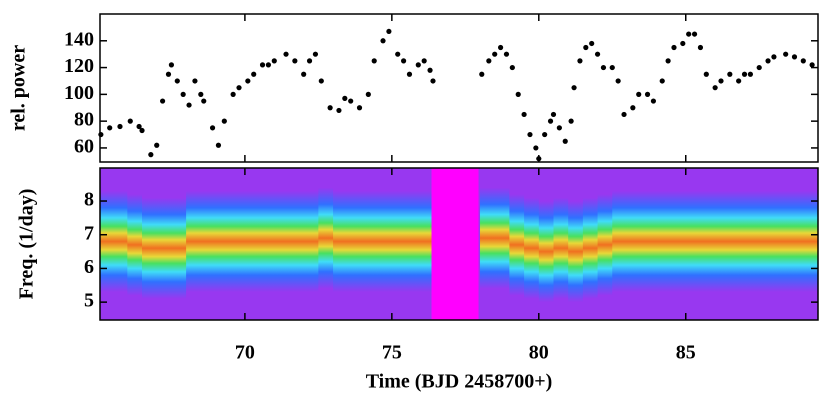 The height and width of the screenshot is (401, 830). Describe the element at coordinates (89, 267) in the screenshot. I see `y-tick-label: 6` at that location.